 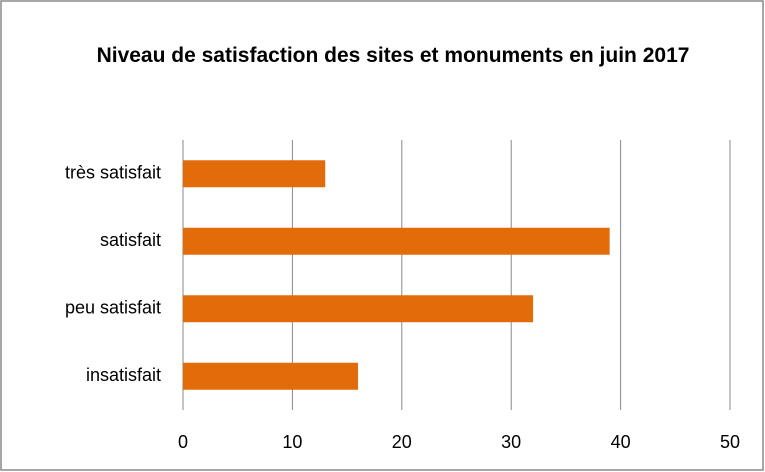 What do you see at coordinates (183, 442) in the screenshot?
I see `x-tick-label: 0` at bounding box center [183, 442].